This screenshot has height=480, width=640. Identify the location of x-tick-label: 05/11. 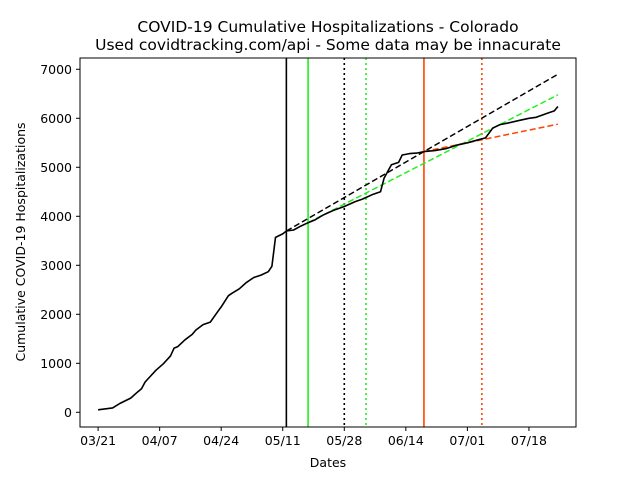
(283, 440).